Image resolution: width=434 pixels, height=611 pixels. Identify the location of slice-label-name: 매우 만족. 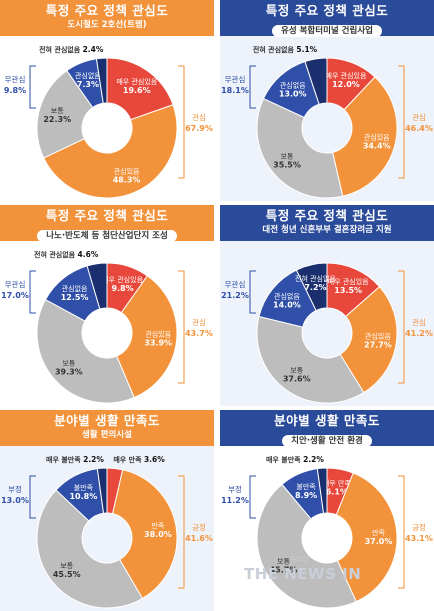
(128, 459).